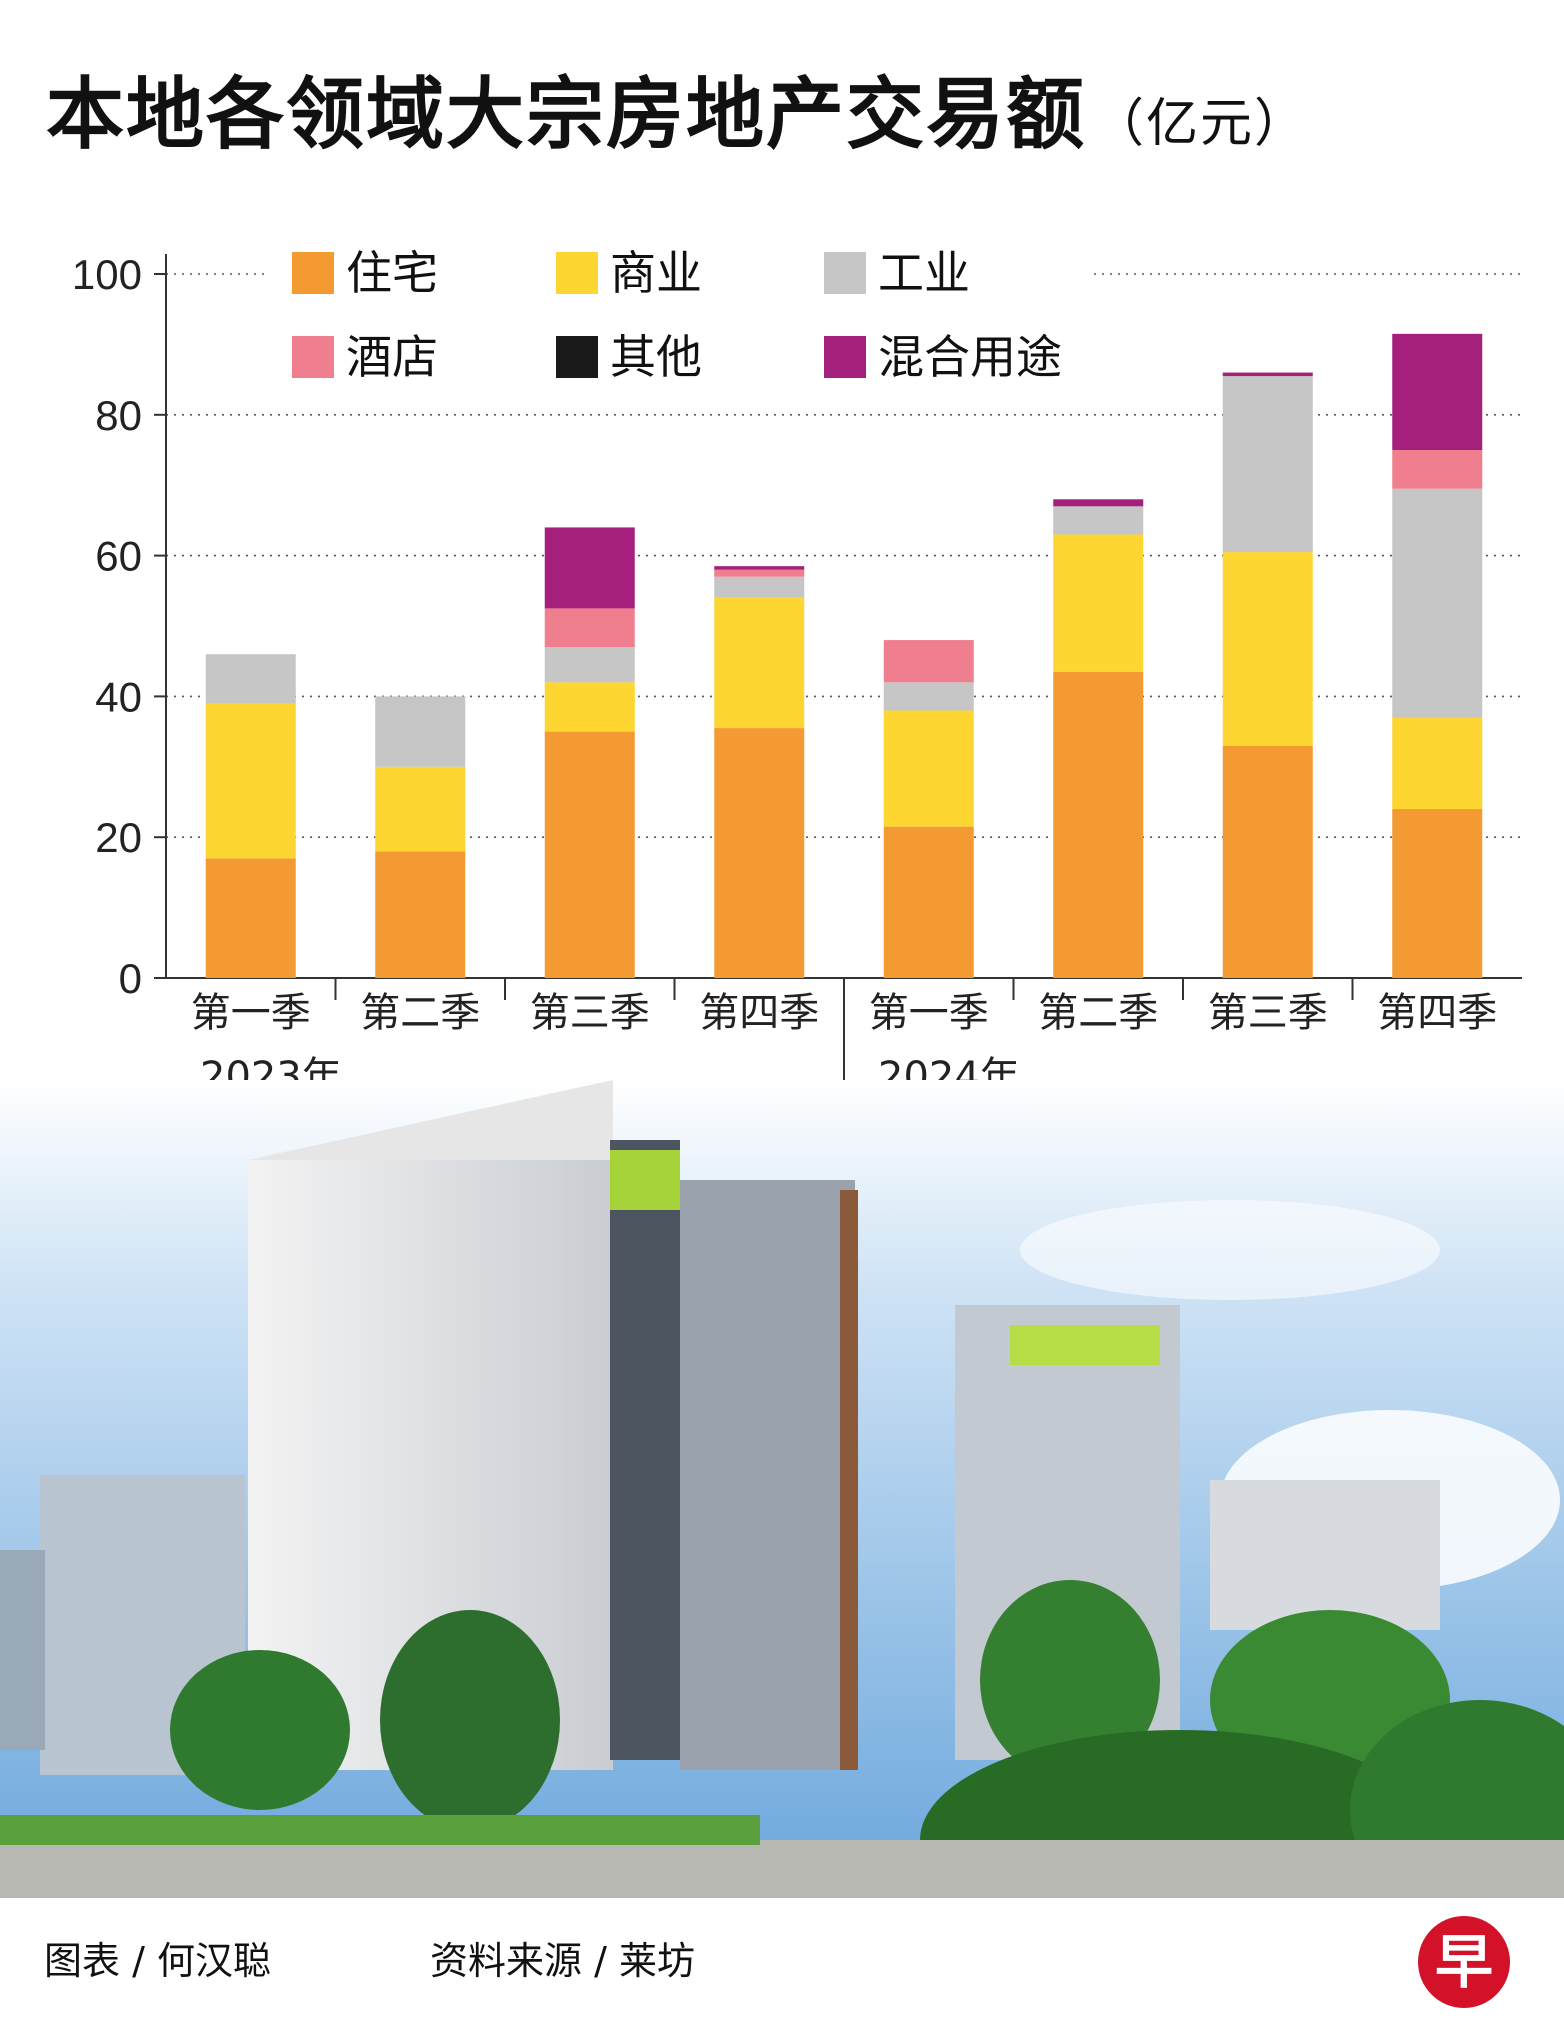  What do you see at coordinates (392, 273) in the screenshot?
I see `legend-label: 住宅` at bounding box center [392, 273].